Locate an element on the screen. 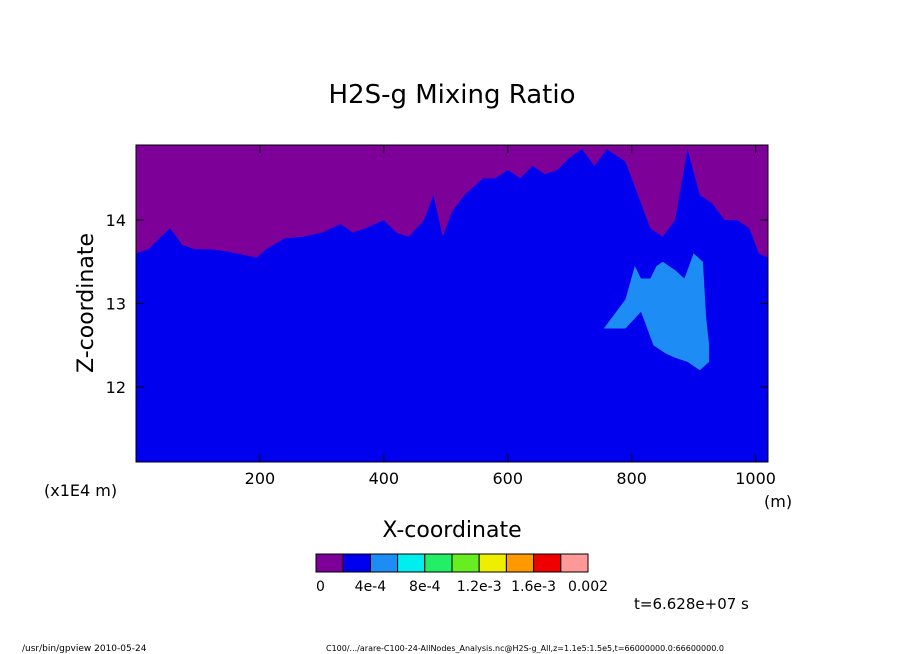 This screenshot has width=904, height=654. colorbar-labels: 0 4e-4 8e-4 1.2e-3 1.6e-3 0.002 is located at coordinates (462, 587).